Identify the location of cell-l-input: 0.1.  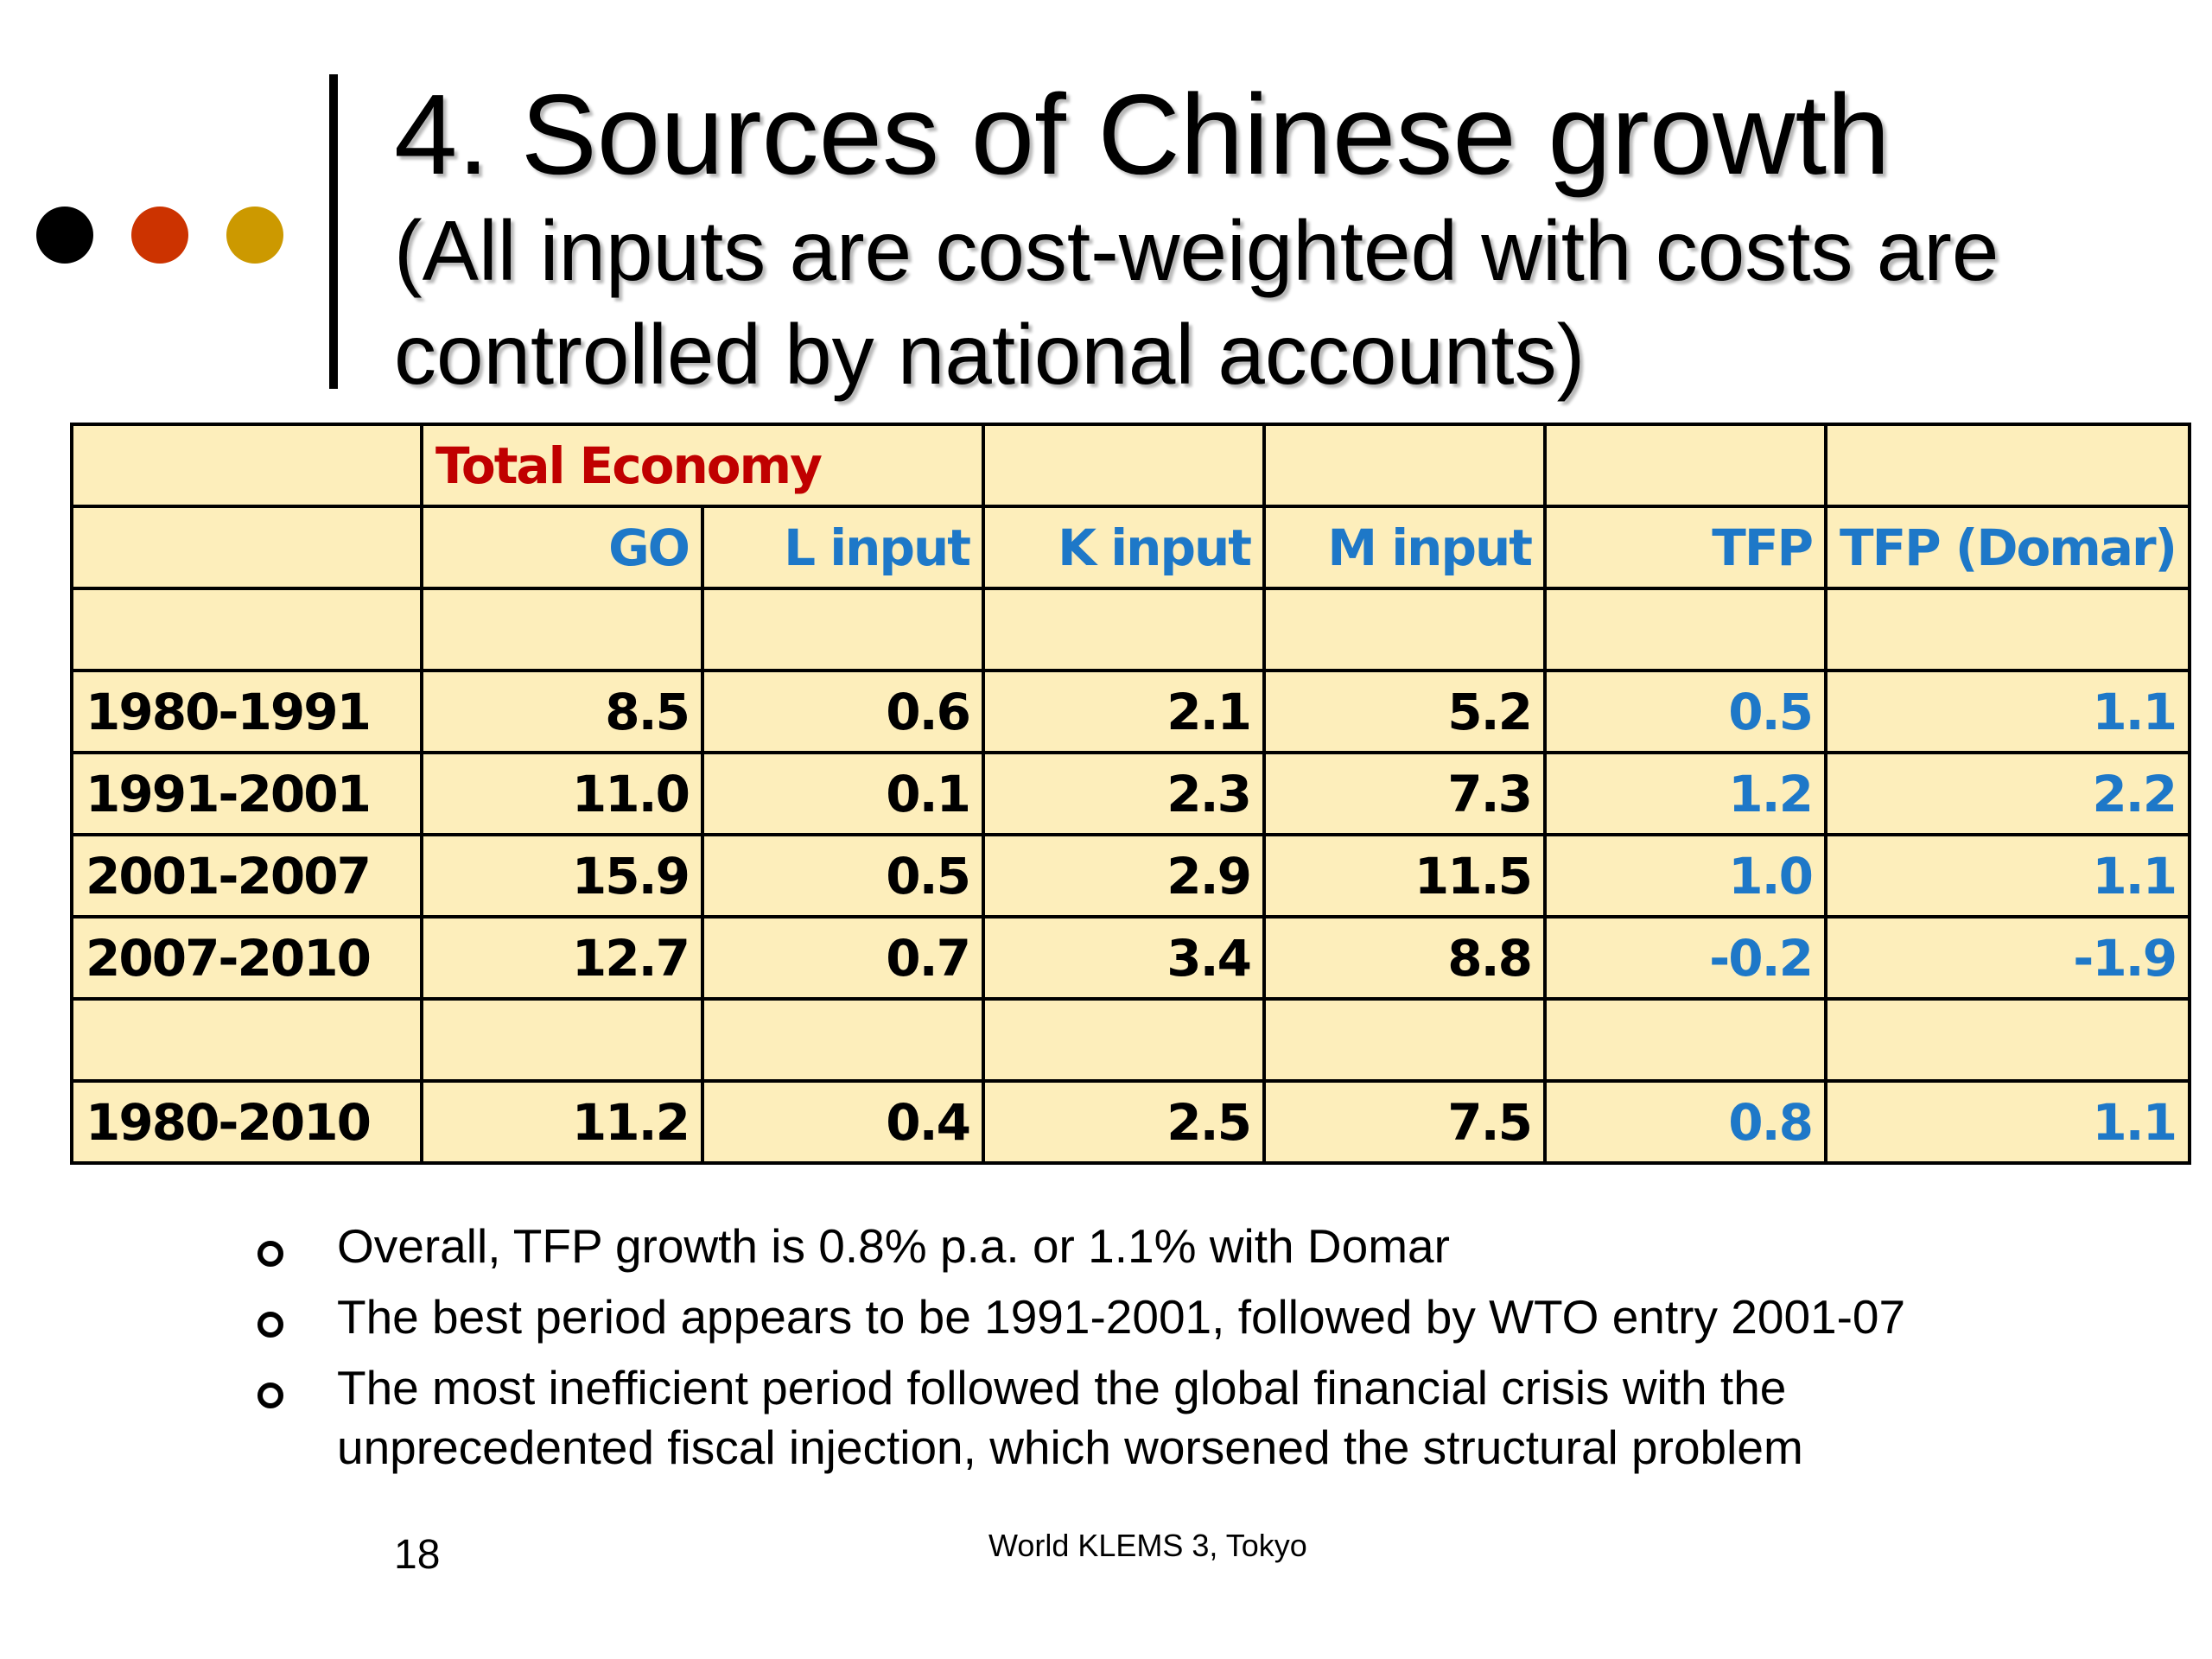
(843, 793).